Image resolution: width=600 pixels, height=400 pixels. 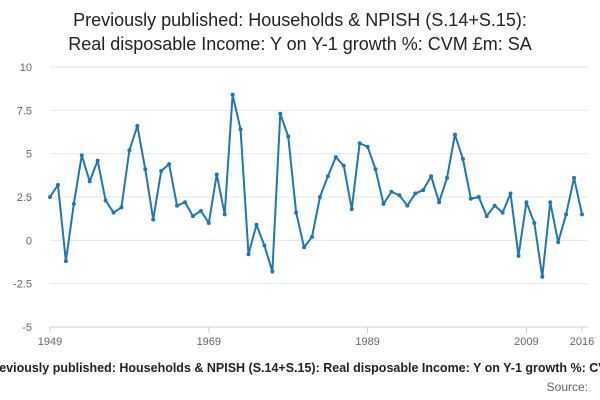 I want to click on y-tick-label: -2.5, so click(x=22, y=285).